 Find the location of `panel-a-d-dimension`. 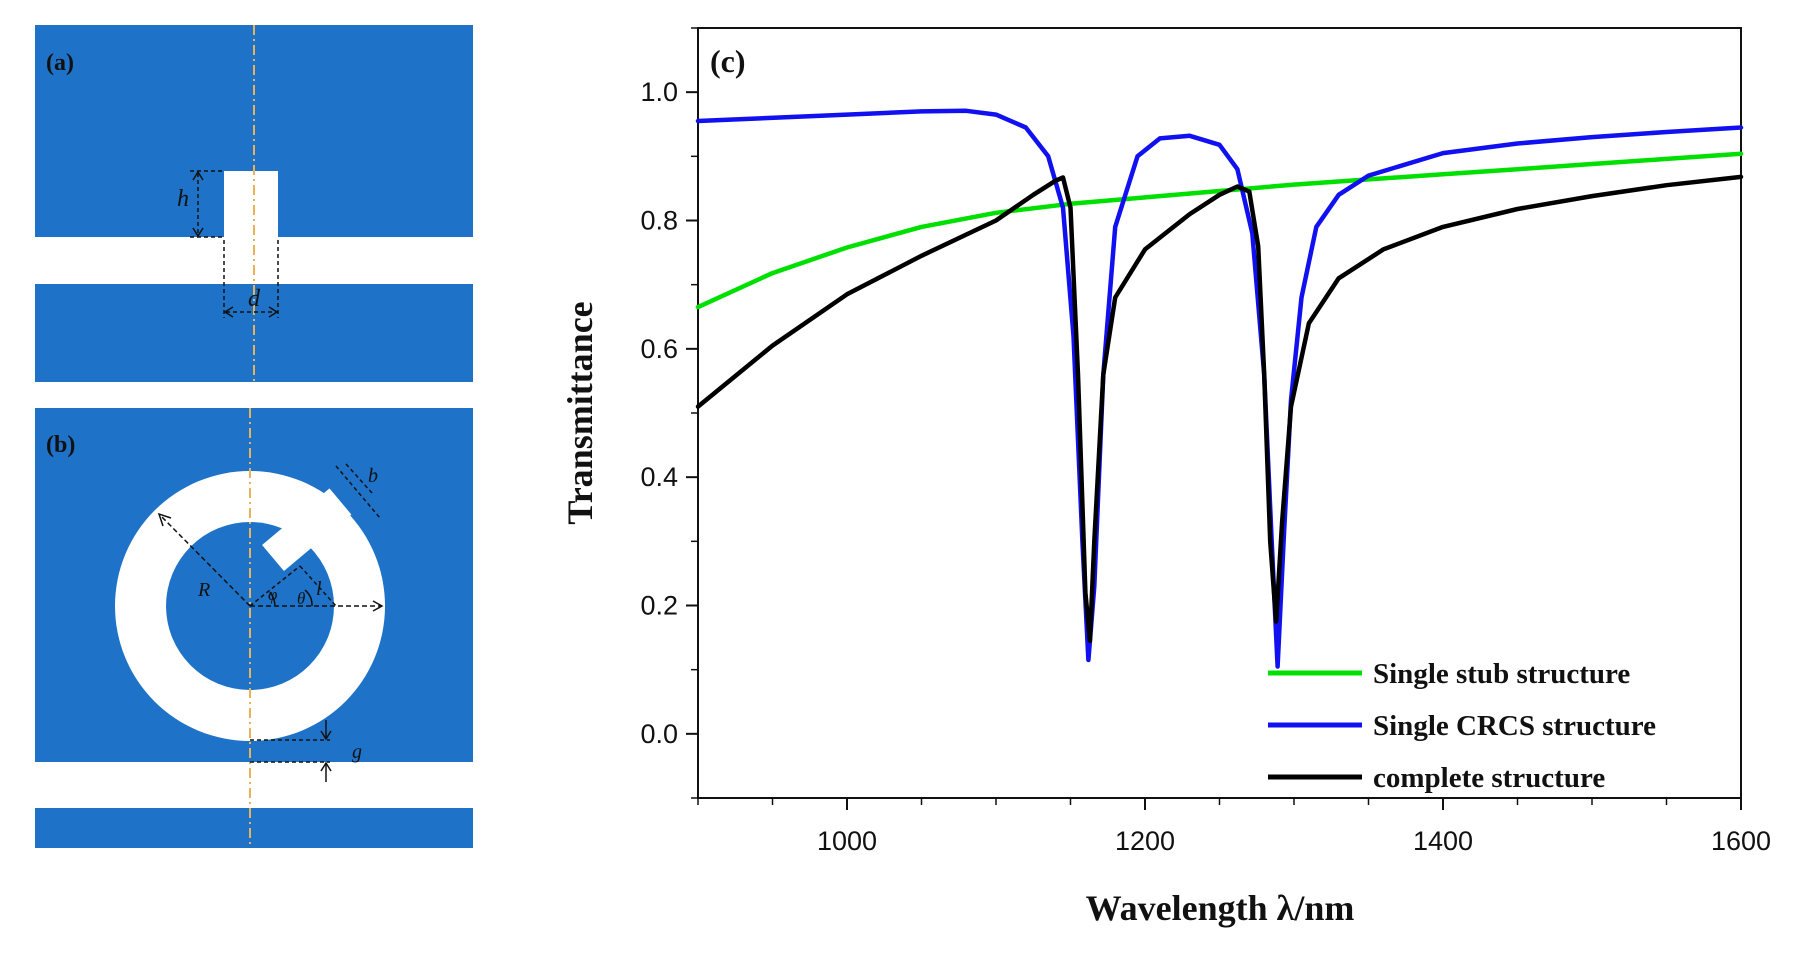

panel-a-d-dimension is located at coordinates (251, 279).